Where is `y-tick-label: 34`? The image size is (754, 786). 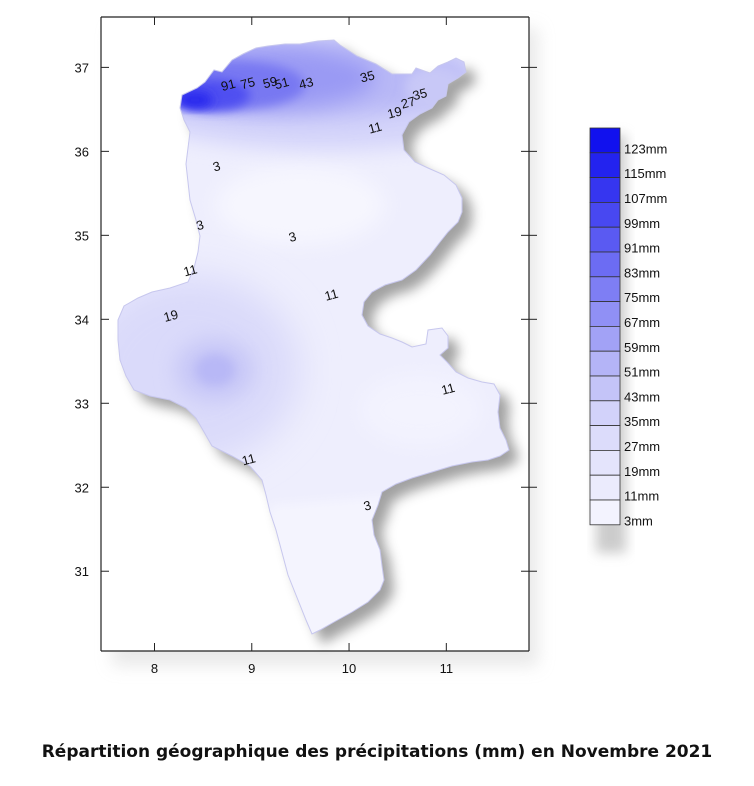
y-tick-label: 34 is located at coordinates (82, 319).